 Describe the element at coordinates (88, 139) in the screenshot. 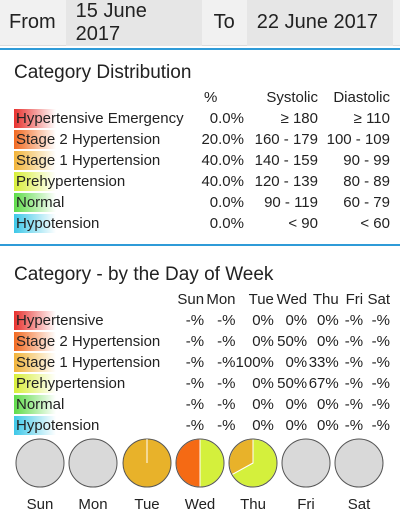

I see `category-label: Stage 2 Hypertension` at that location.